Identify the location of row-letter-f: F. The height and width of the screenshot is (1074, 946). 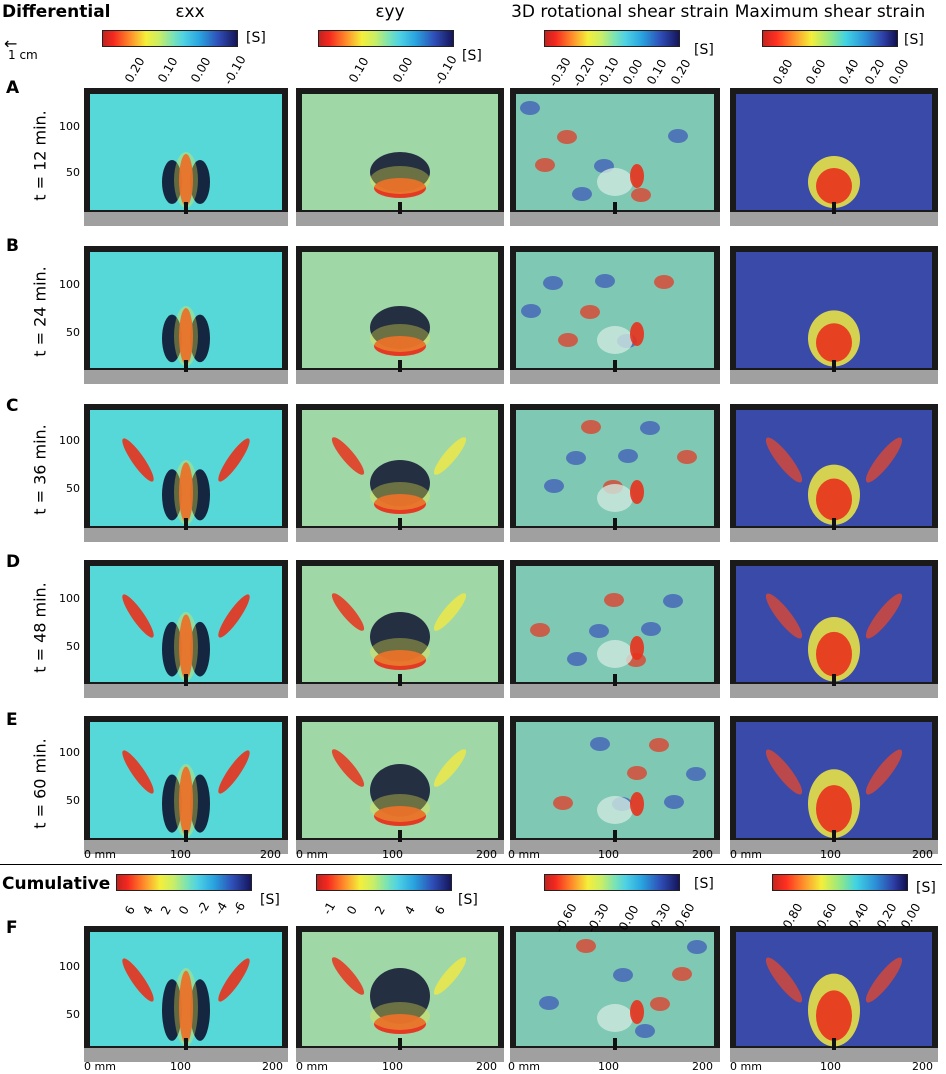
(12, 928).